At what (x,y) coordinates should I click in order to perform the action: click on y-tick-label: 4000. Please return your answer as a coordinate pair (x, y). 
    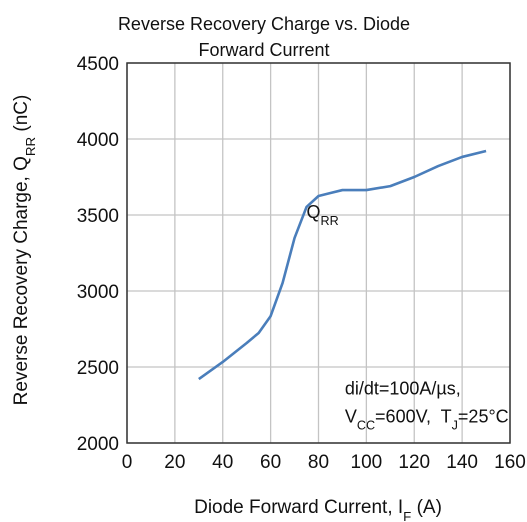
    Looking at the image, I should click on (98, 140).